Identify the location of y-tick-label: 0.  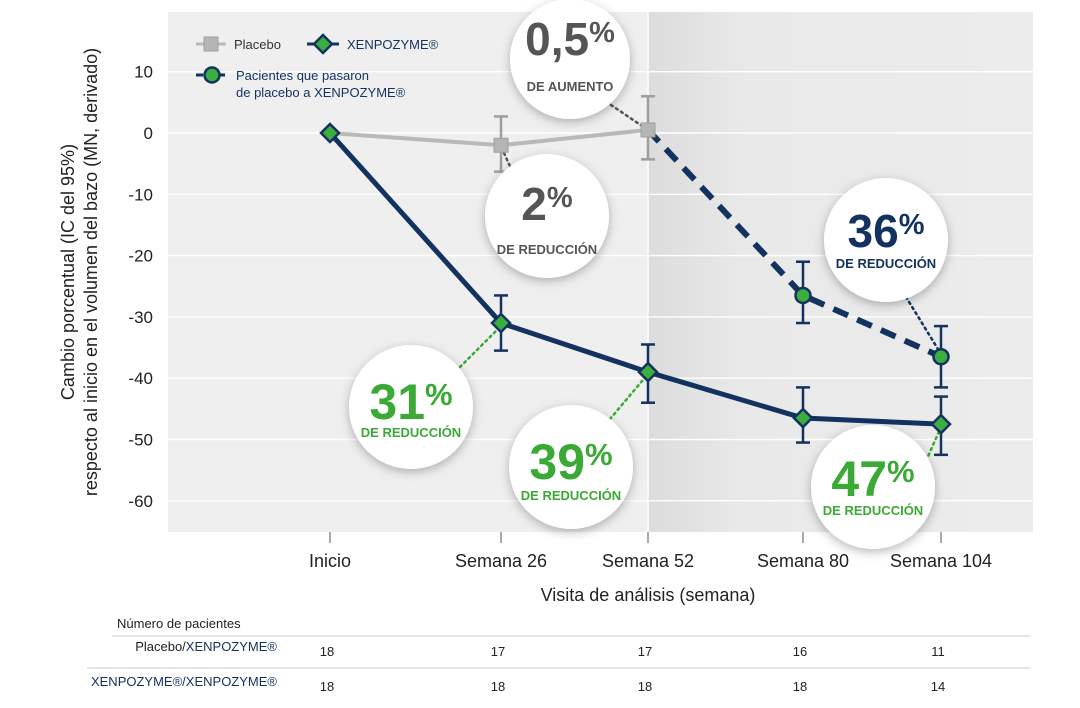
(148, 133).